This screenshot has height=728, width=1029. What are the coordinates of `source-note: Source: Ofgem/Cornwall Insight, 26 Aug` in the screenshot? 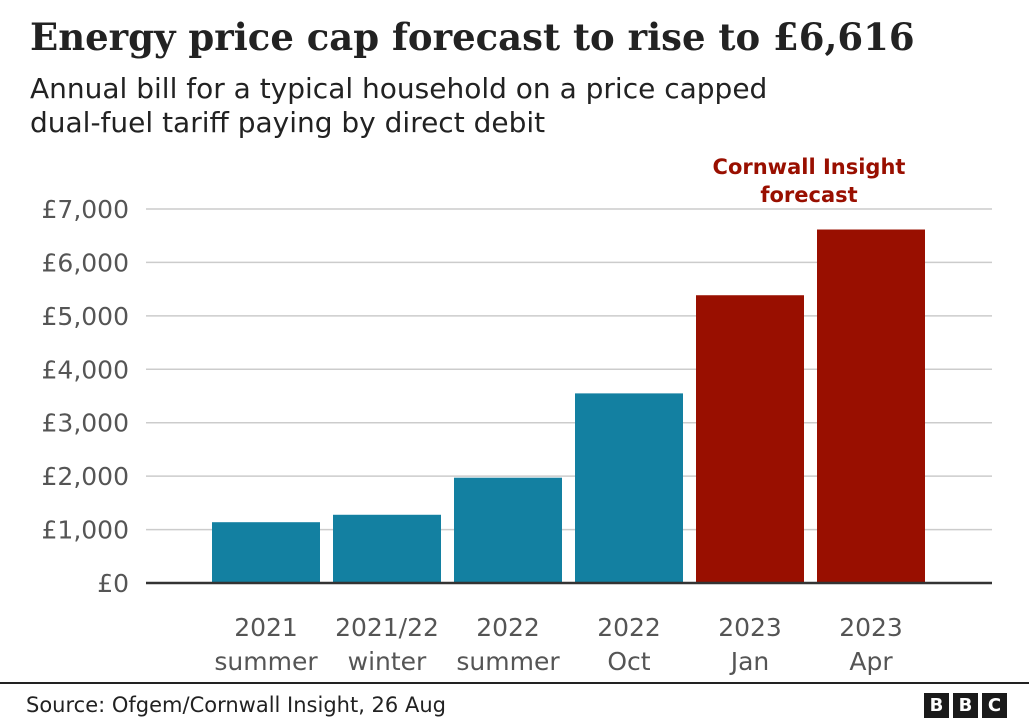 It's located at (236, 705).